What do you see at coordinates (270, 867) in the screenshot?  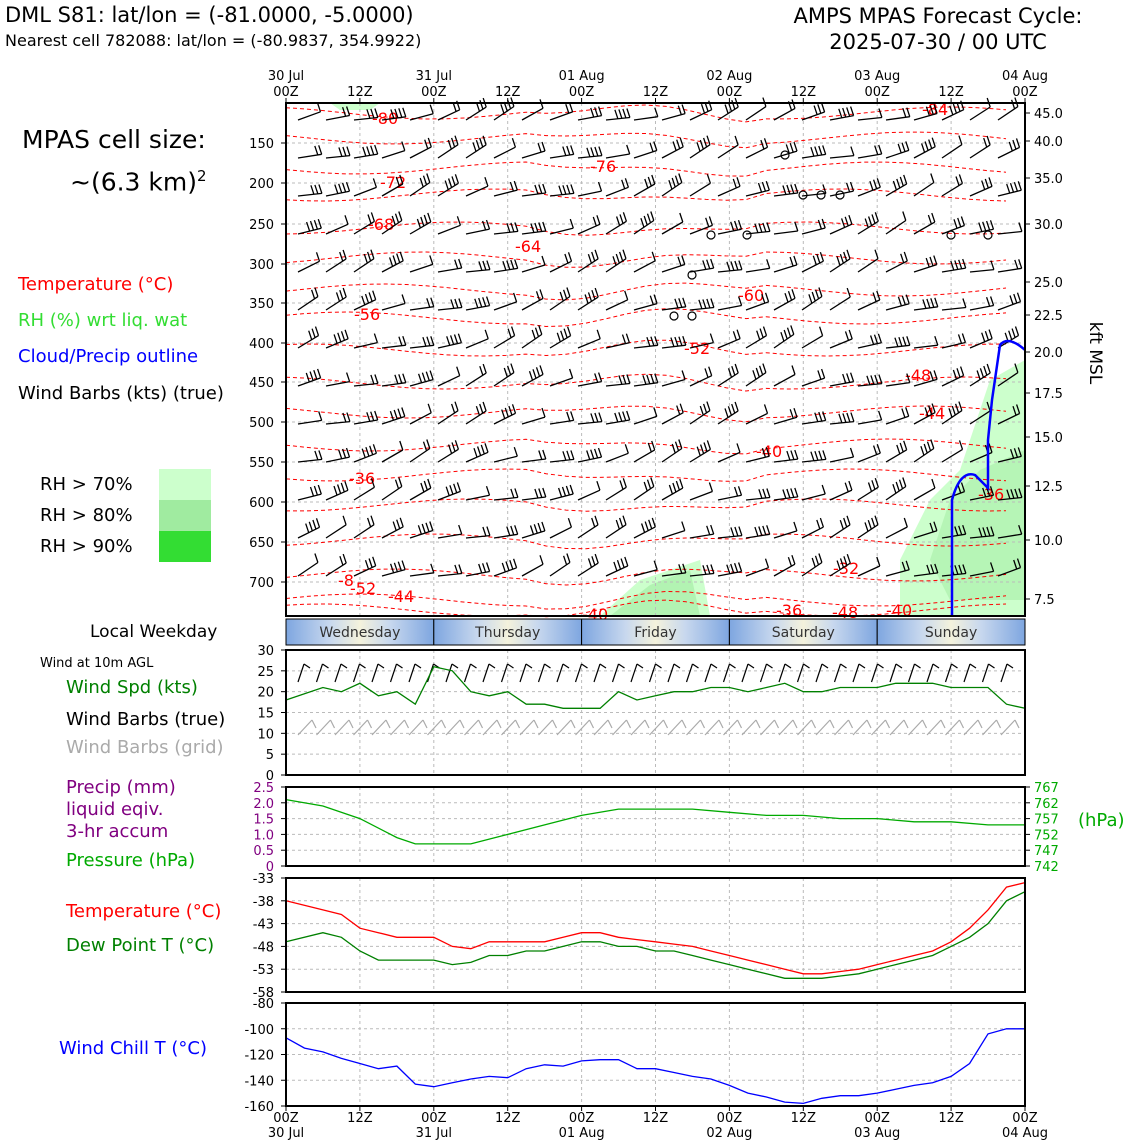 I see `y-tick-label: 0` at bounding box center [270, 867].